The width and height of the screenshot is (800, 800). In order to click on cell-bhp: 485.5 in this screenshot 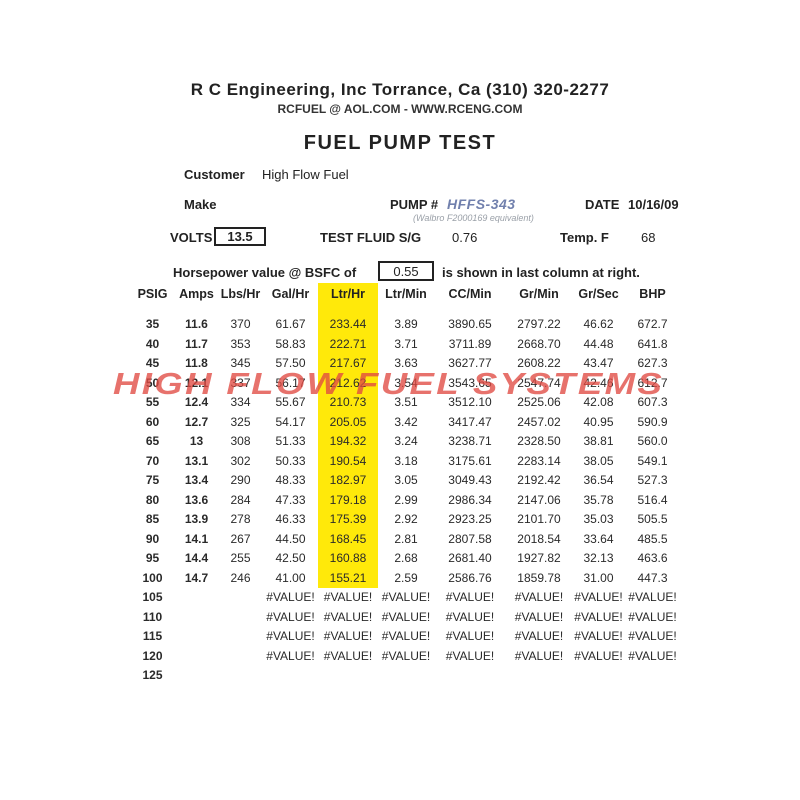, I will do `click(652, 538)`.